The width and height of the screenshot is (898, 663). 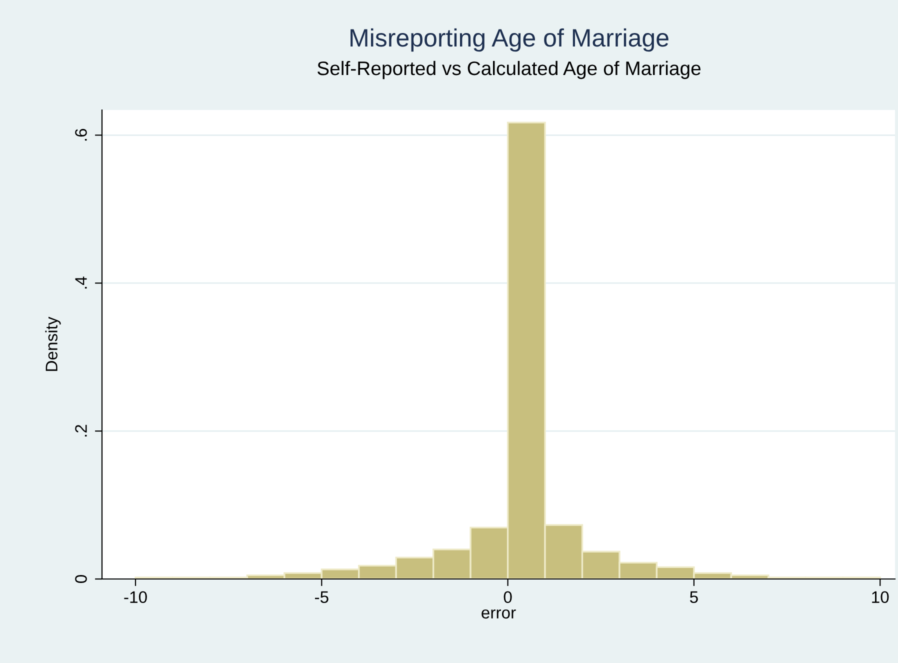 What do you see at coordinates (509, 40) in the screenshot?
I see `chart-title: Misreporting Age of Marriage` at bounding box center [509, 40].